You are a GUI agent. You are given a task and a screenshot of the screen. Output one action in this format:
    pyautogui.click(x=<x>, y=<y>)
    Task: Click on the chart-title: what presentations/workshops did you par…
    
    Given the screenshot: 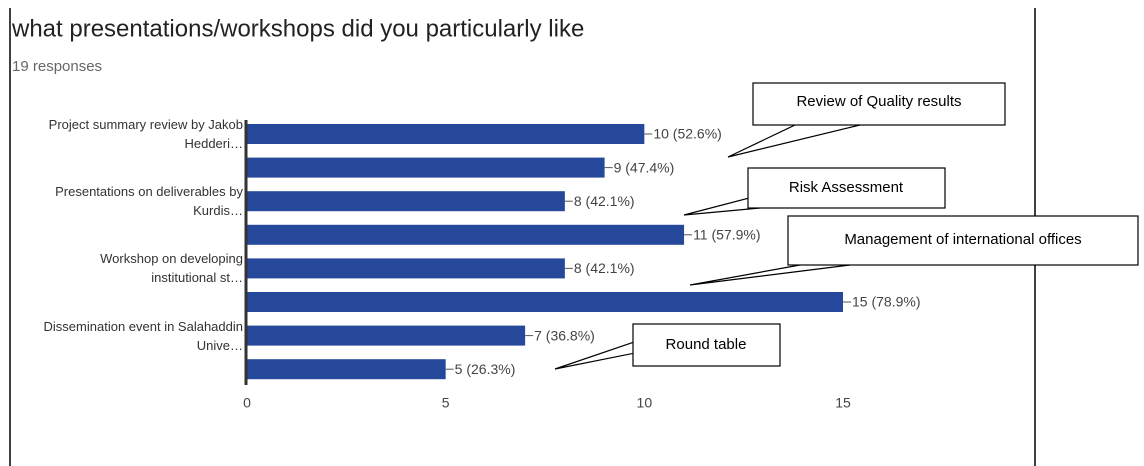 What is the action you would take?
    pyautogui.click(x=297, y=28)
    